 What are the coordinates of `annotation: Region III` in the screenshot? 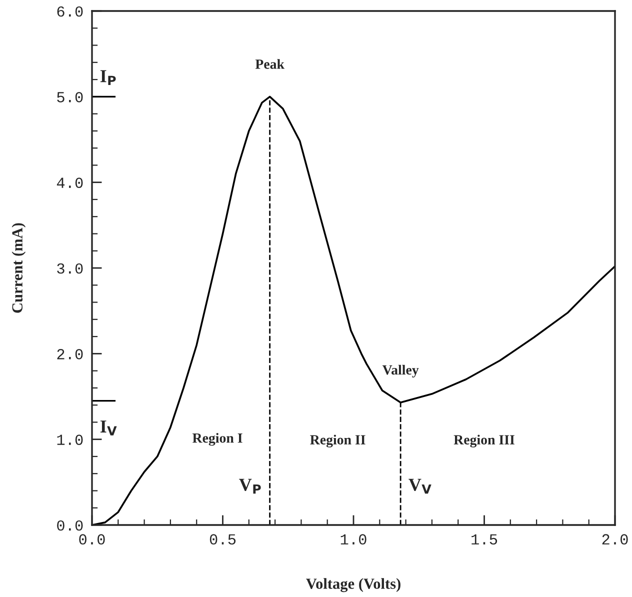 It's located at (484, 441).